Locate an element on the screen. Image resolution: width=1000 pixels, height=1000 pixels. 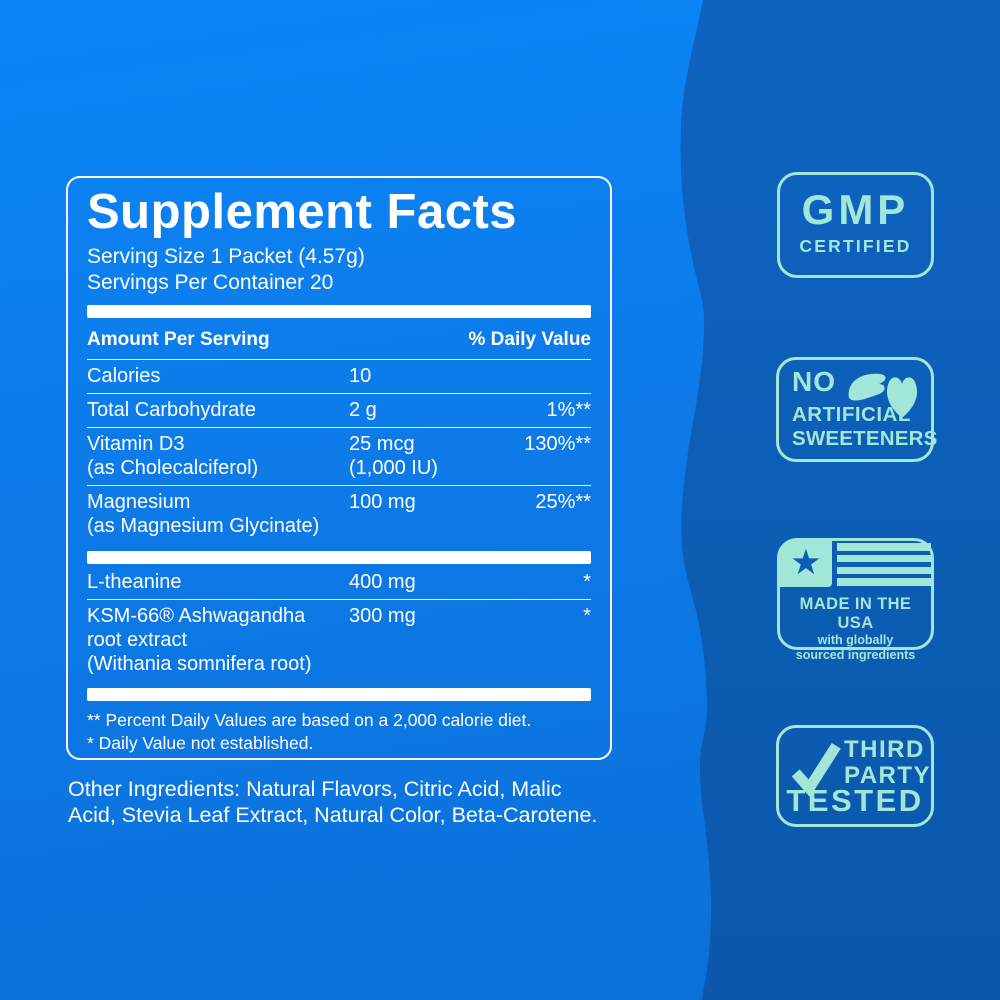
nutrient-amount: 400 mg is located at coordinates (382, 581).